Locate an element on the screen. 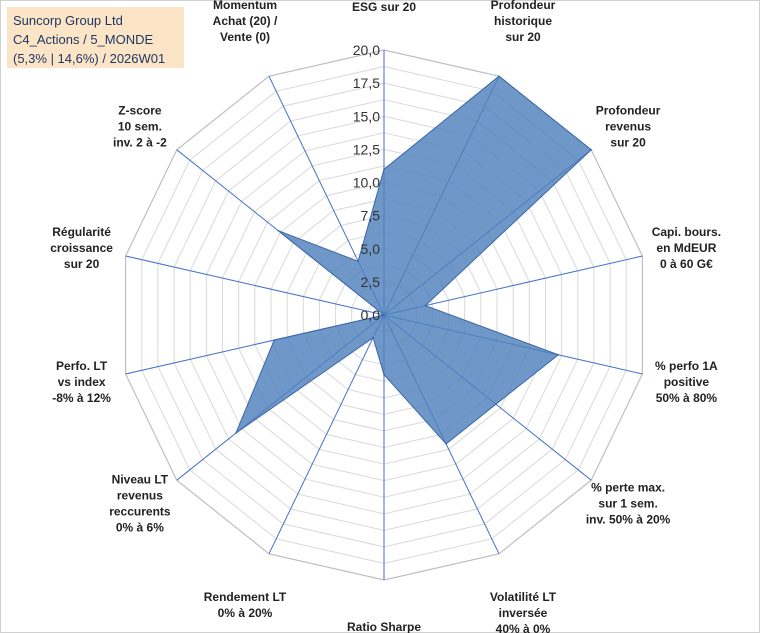 The width and height of the screenshot is (760, 633). category-label: NoteESG sur 20 is located at coordinates (384, 7).